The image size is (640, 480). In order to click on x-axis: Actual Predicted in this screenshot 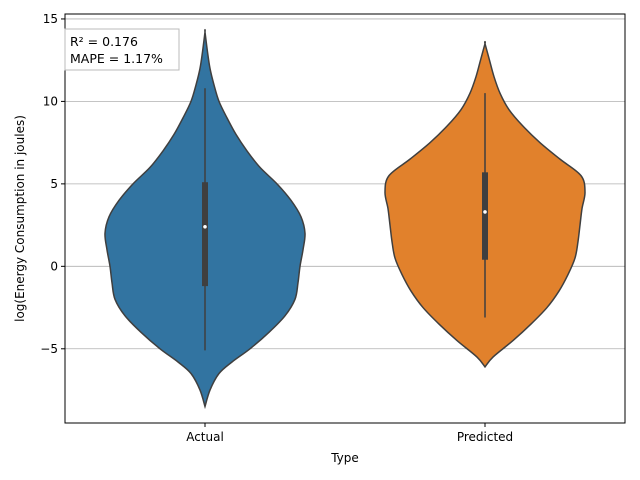, I will do `click(349, 433)`.